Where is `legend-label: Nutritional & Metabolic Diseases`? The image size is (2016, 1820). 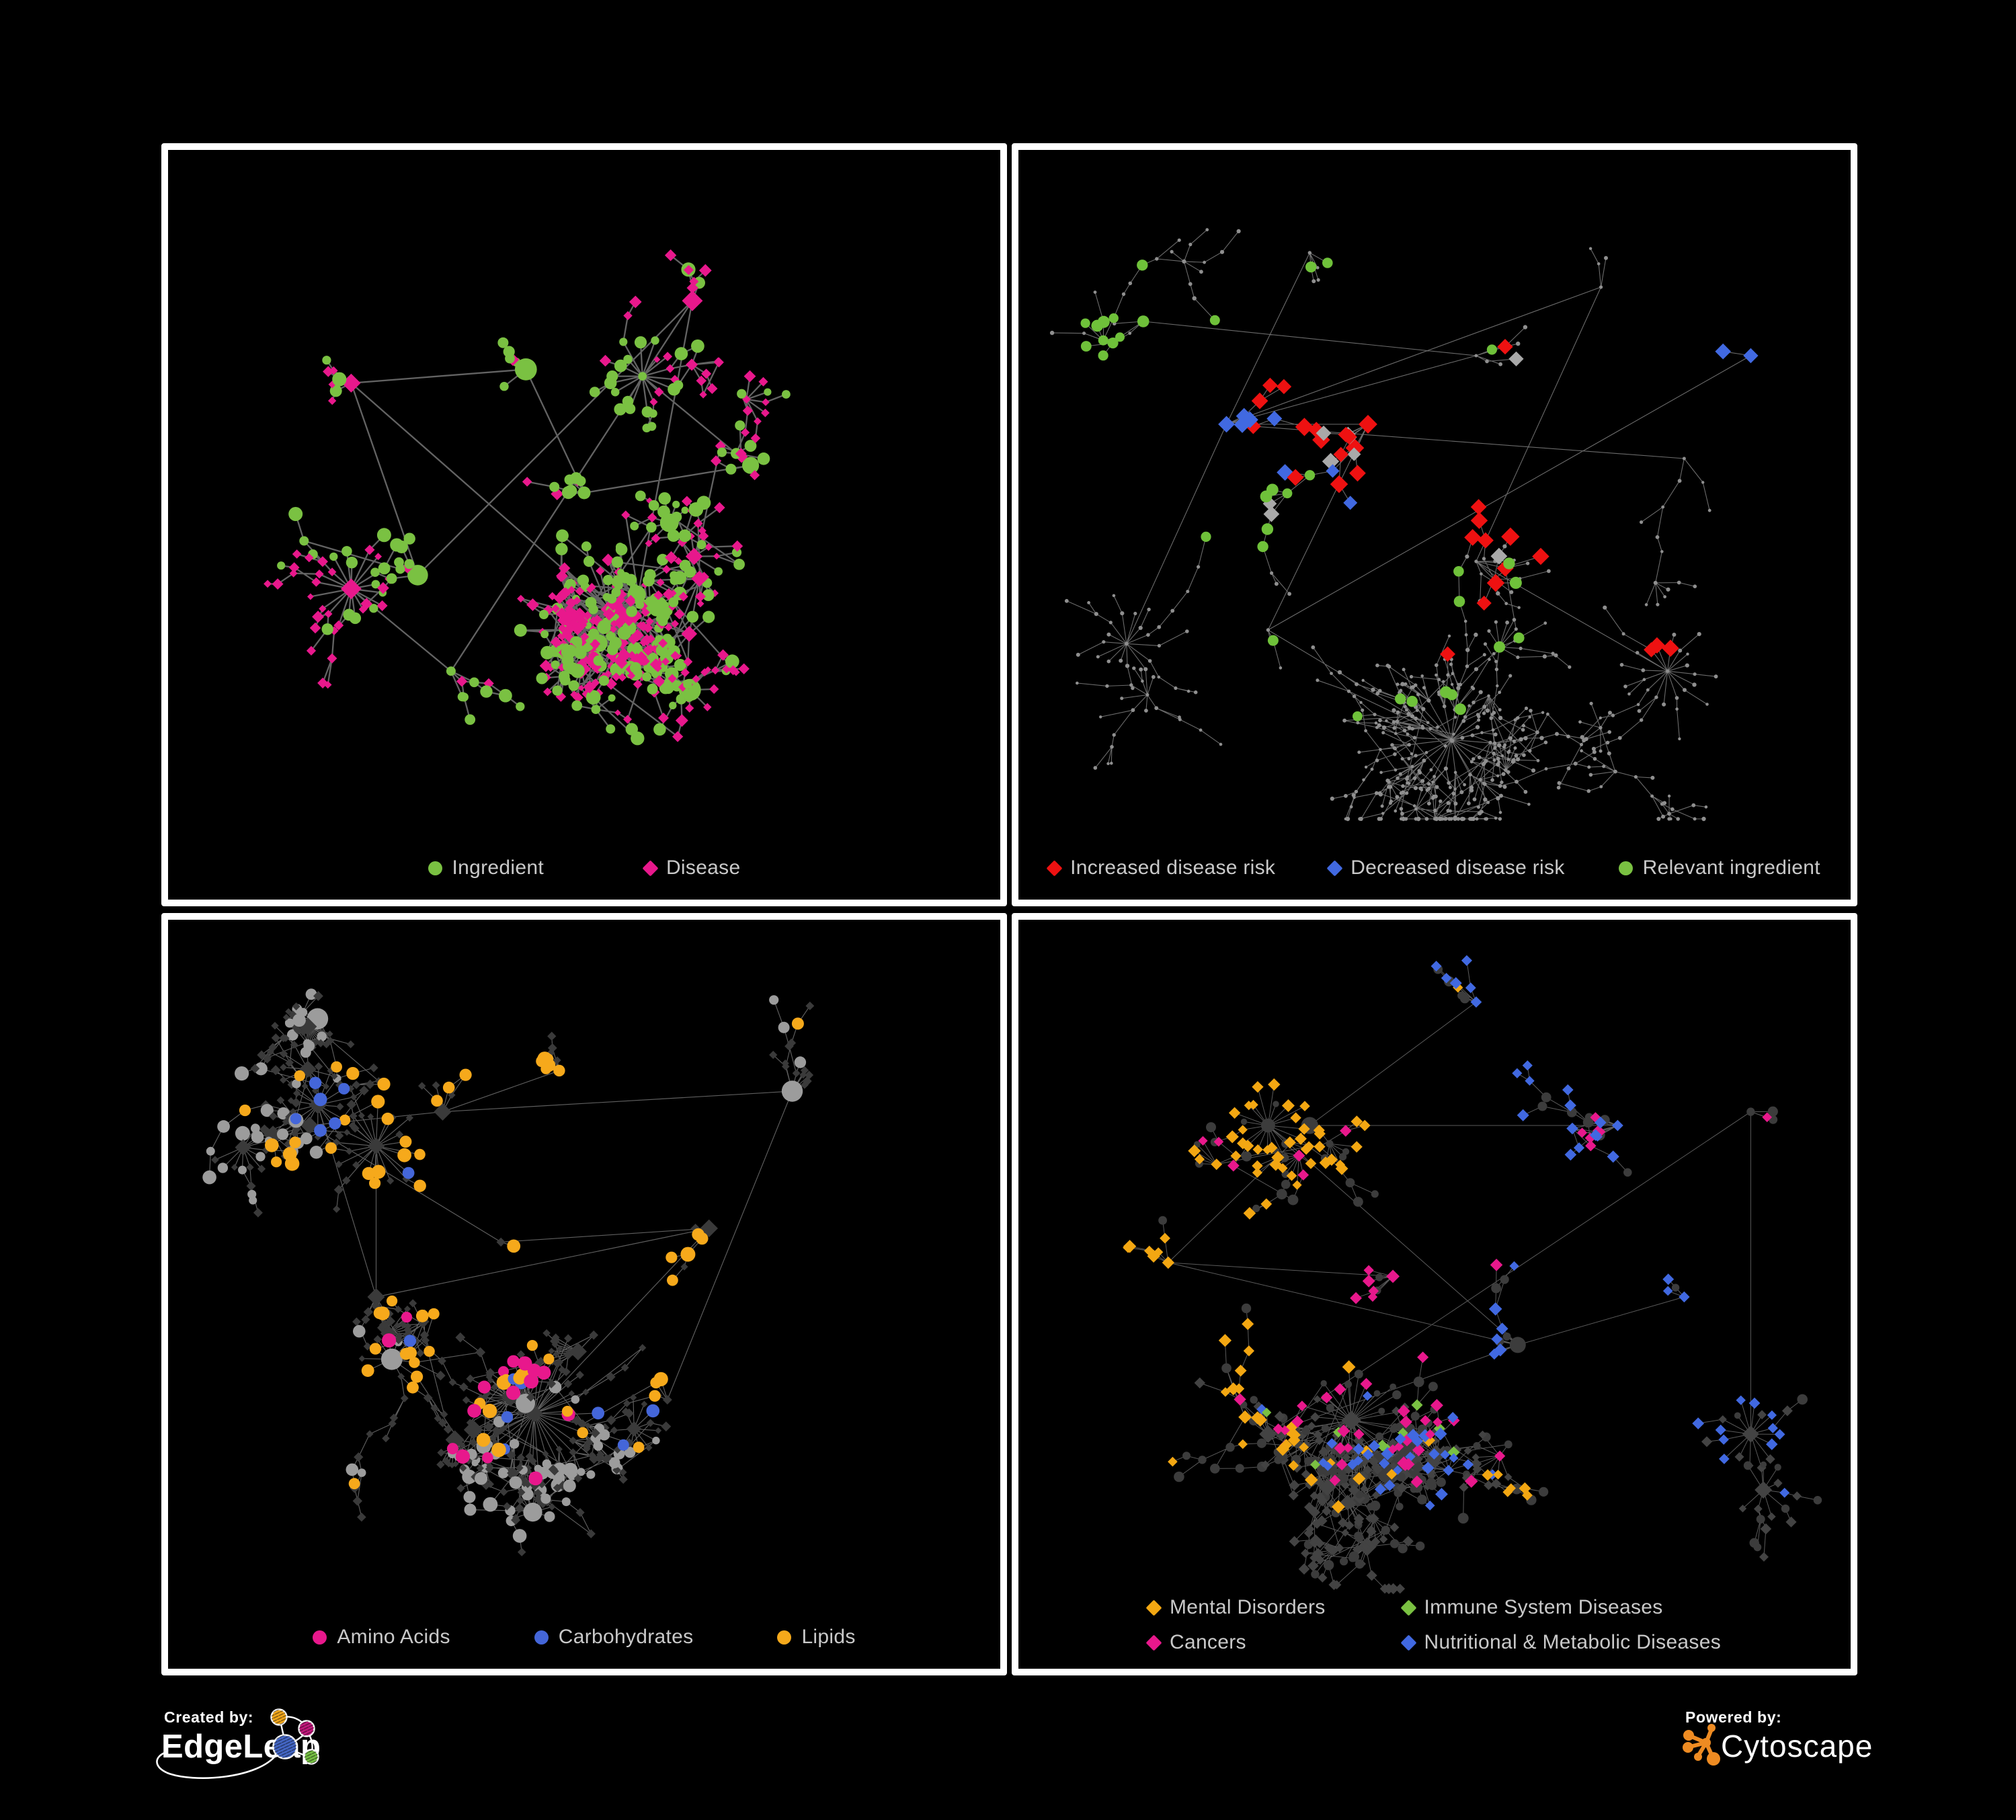
legend-label: Nutritional & Metabolic Diseases is located at coordinates (1572, 1642).